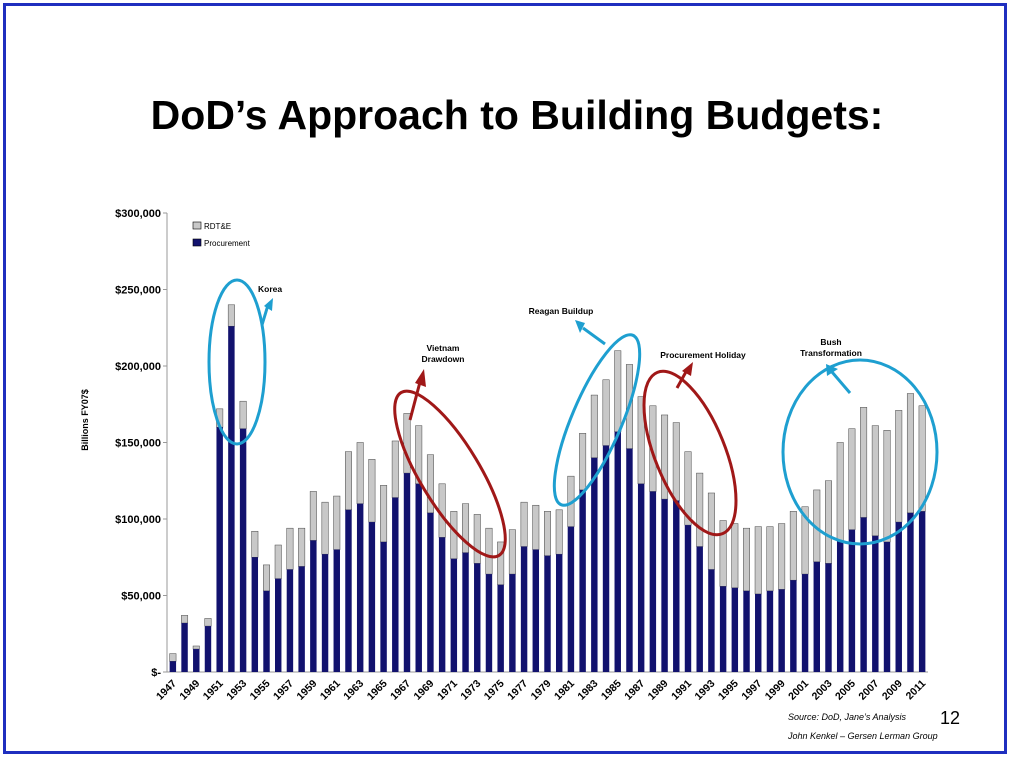 The width and height of the screenshot is (1024, 768). What do you see at coordinates (173, 657) in the screenshot?
I see `bar-rdte-1947` at bounding box center [173, 657].